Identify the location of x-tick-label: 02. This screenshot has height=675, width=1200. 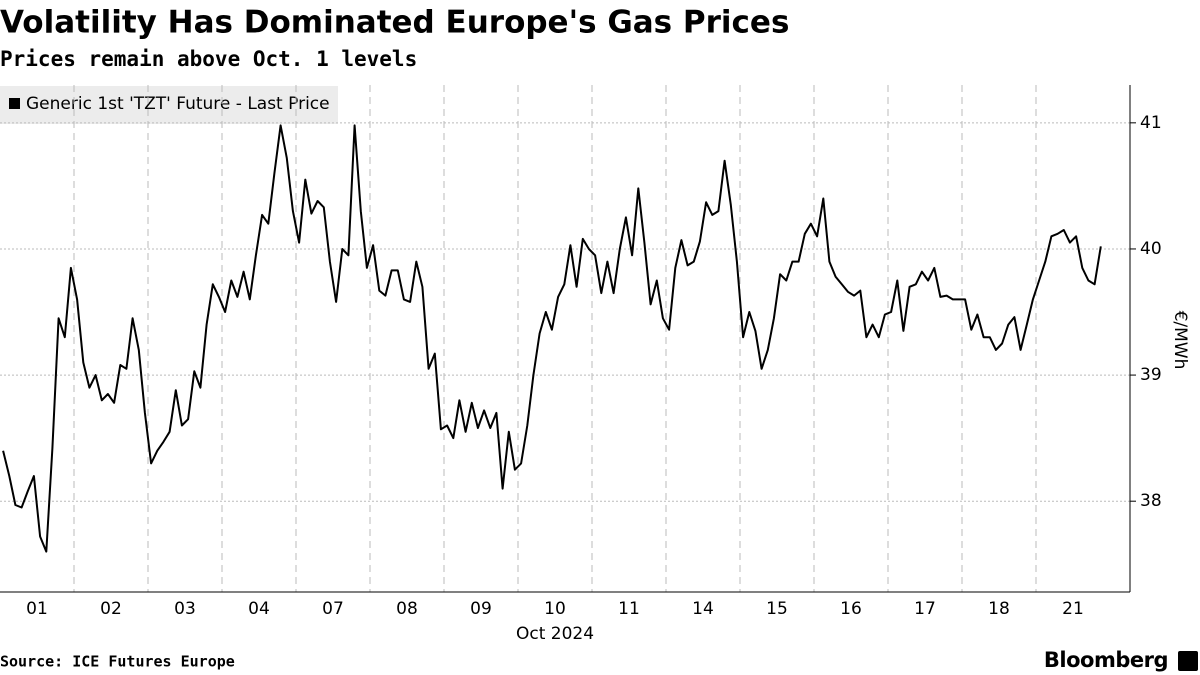
(111, 609).